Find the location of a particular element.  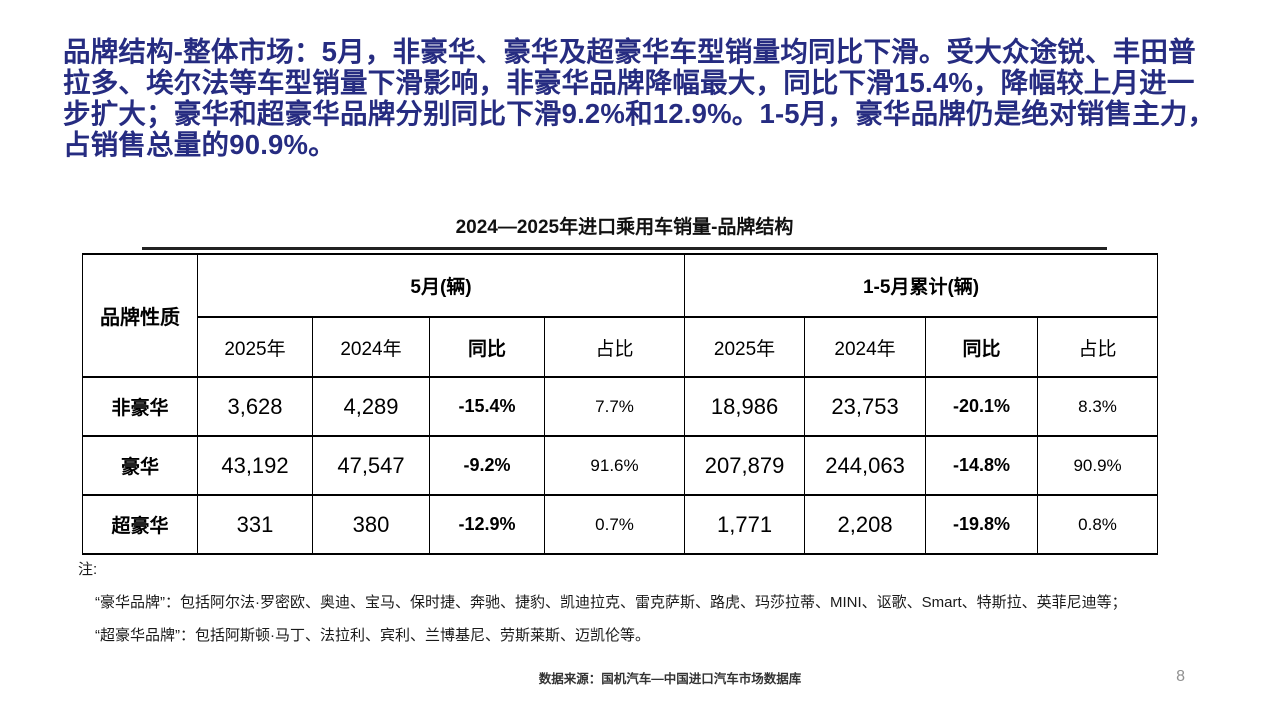

table-cell: 3,628 is located at coordinates (255, 406).